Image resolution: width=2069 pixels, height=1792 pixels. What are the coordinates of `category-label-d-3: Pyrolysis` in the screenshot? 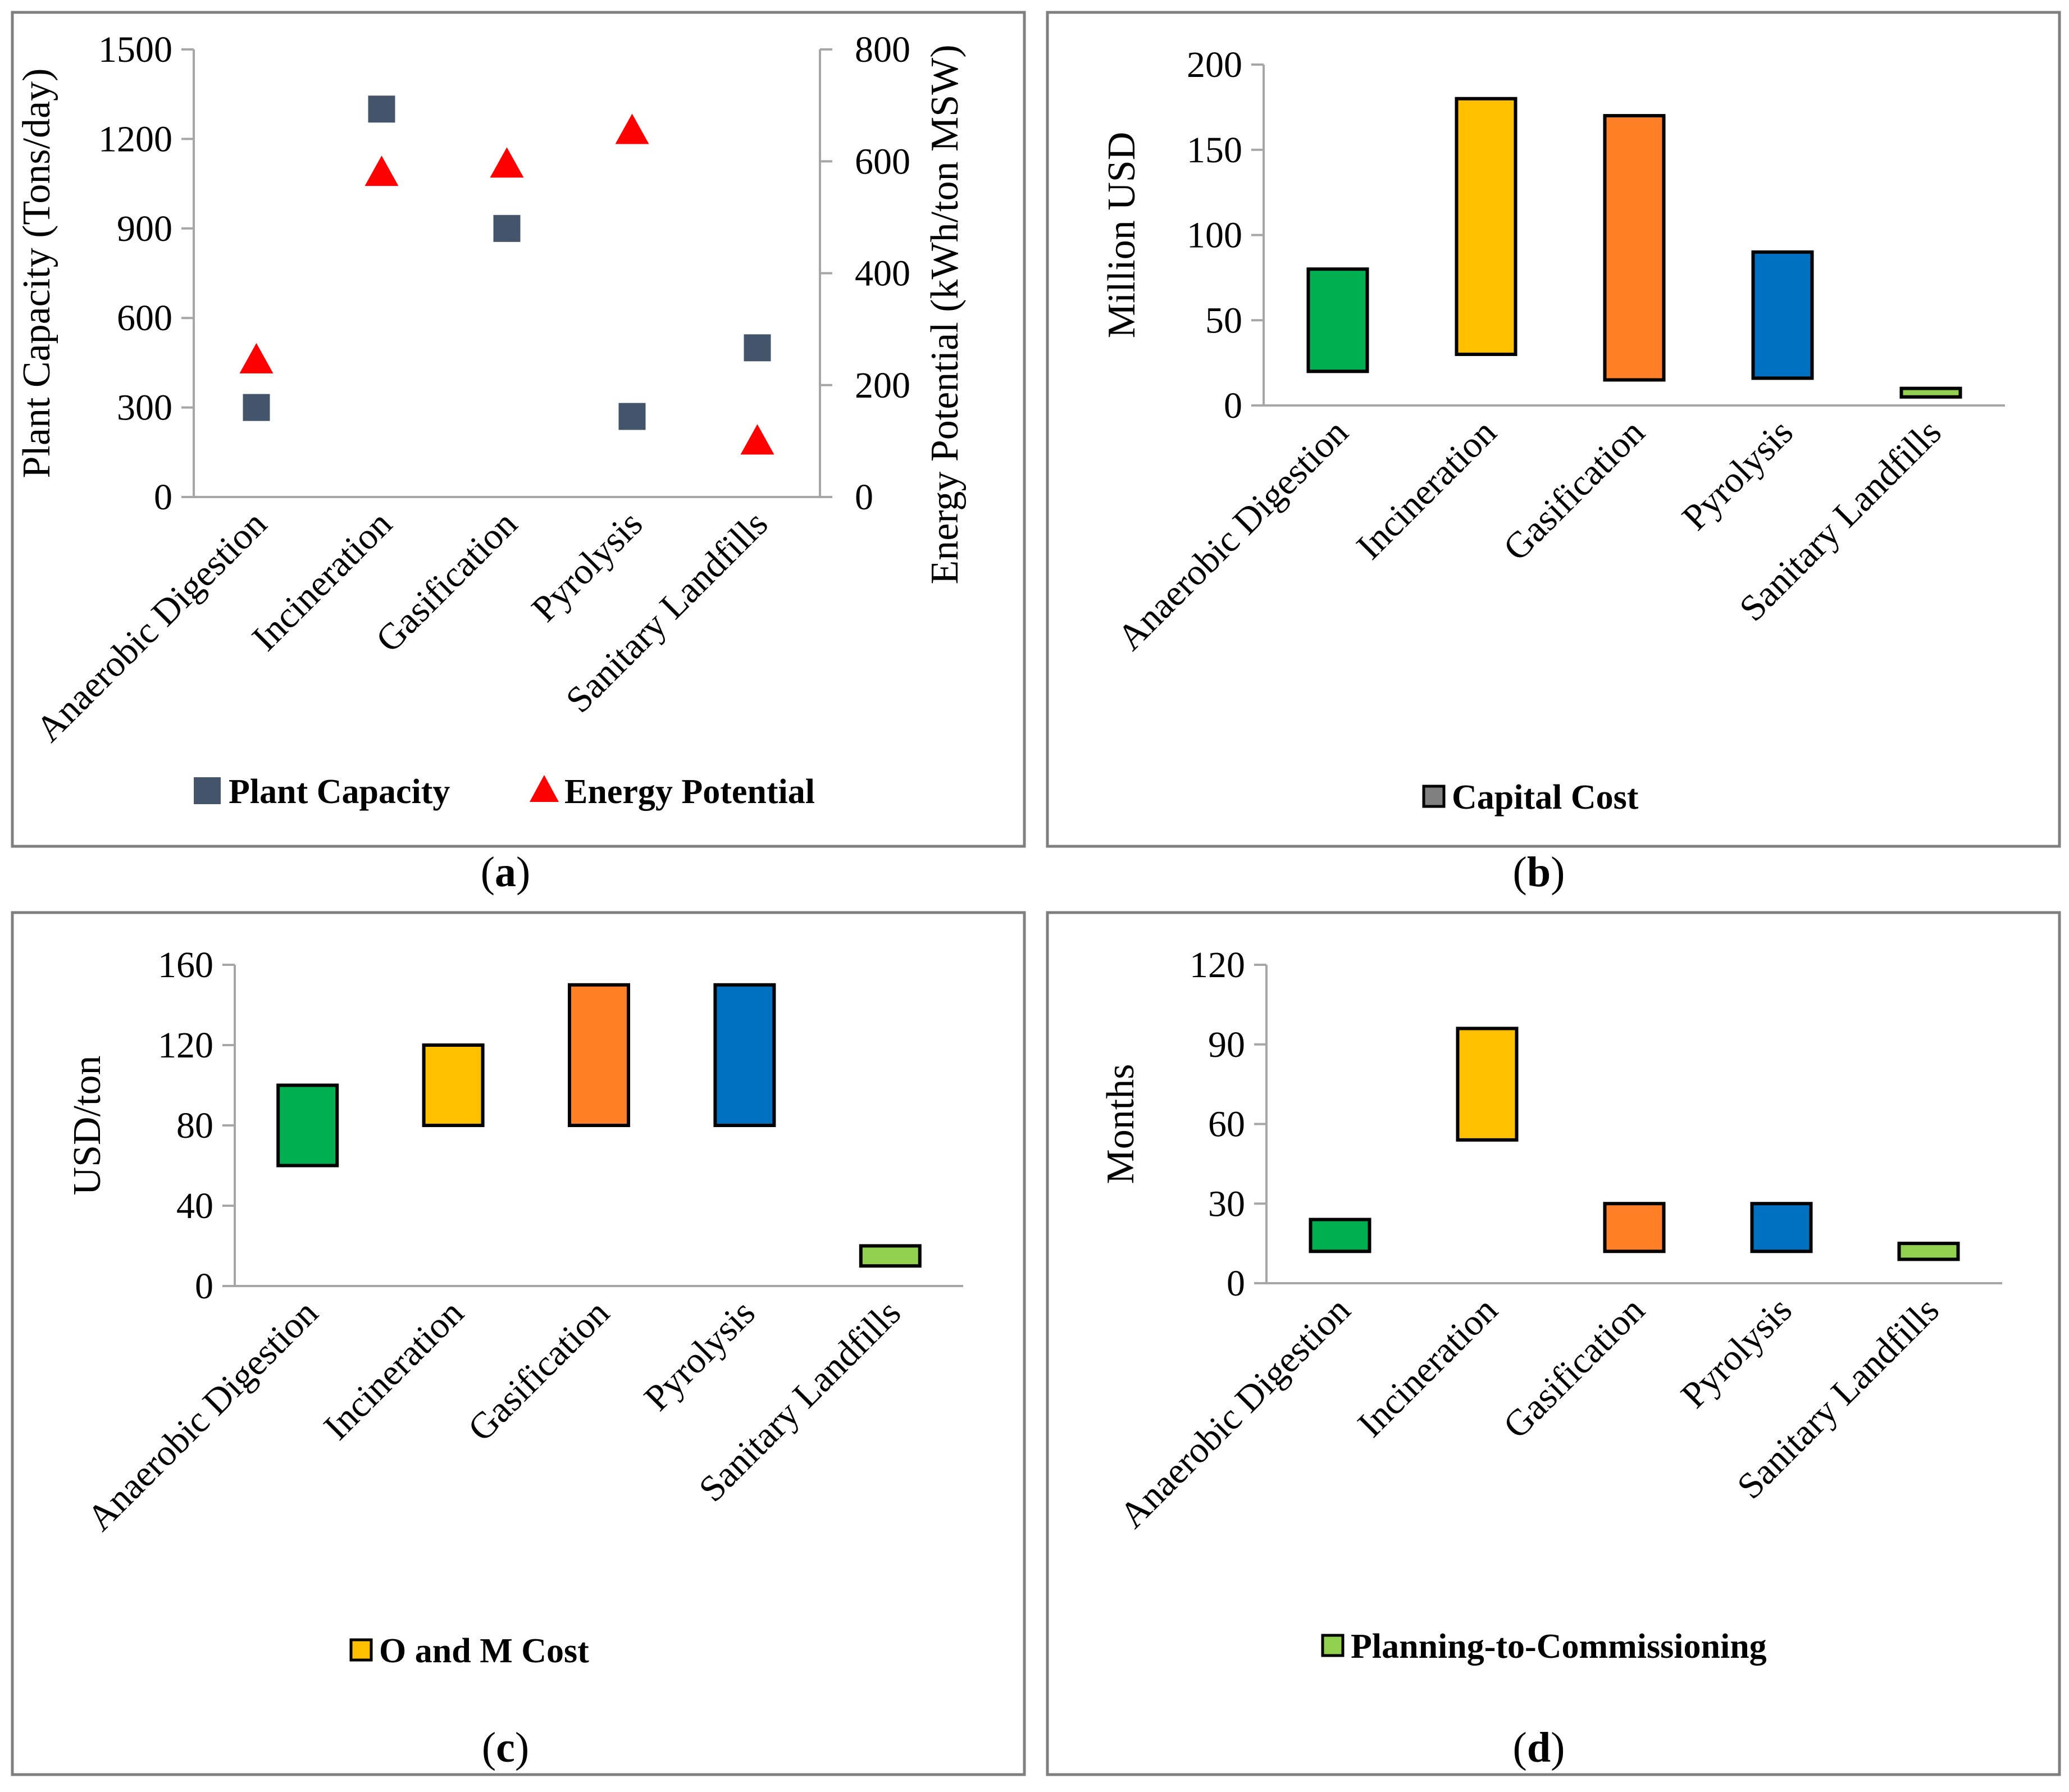 It's located at (1736, 1352).